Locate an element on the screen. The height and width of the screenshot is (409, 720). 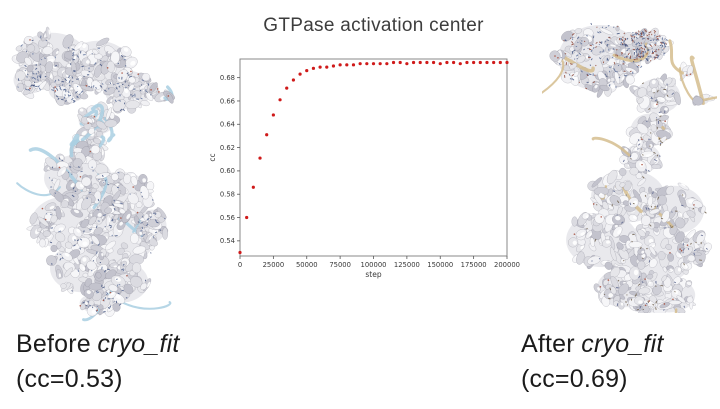
chart-title: GTPase activation center is located at coordinates (373, 25).